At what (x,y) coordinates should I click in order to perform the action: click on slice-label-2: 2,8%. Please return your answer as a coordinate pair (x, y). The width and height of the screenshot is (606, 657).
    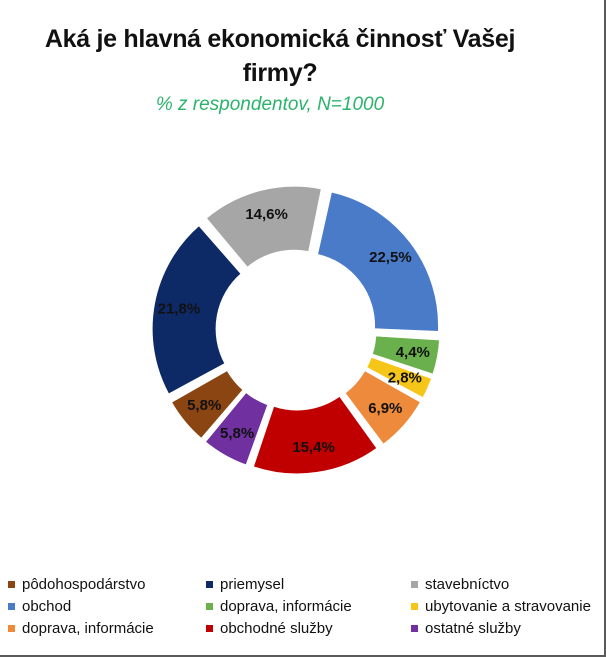
    Looking at the image, I should click on (405, 378).